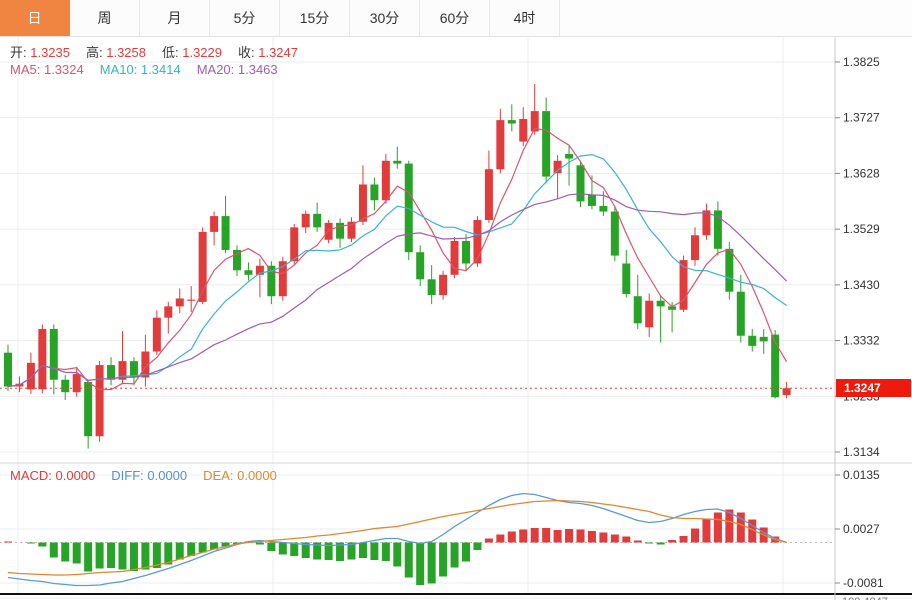 The image size is (912, 600). Describe the element at coordinates (237, 69) in the screenshot. I see `readout-item: MA20: 1.3463` at that location.